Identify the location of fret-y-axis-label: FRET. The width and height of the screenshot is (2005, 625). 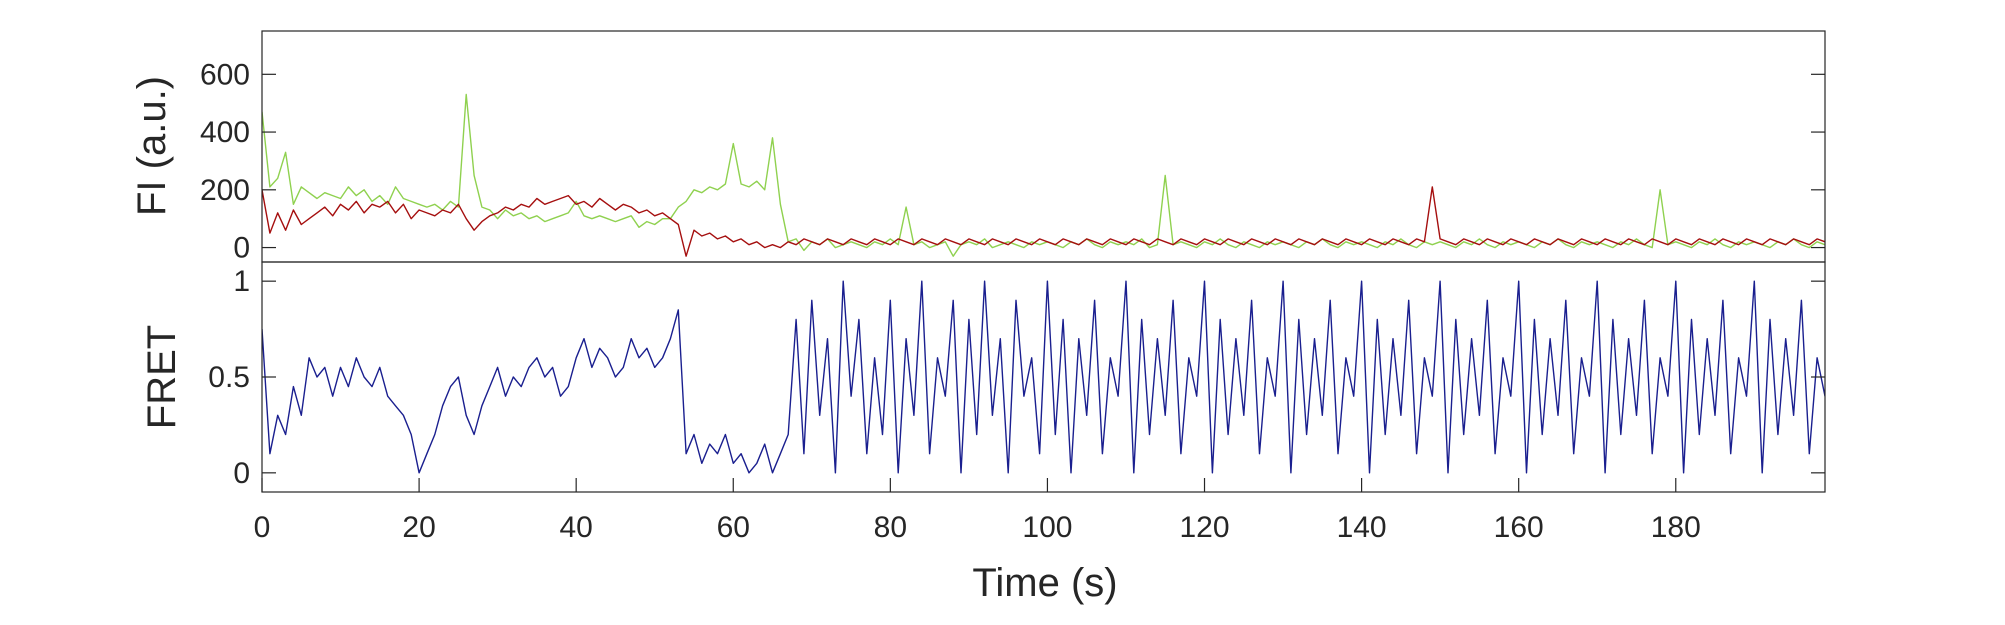
(162, 377).